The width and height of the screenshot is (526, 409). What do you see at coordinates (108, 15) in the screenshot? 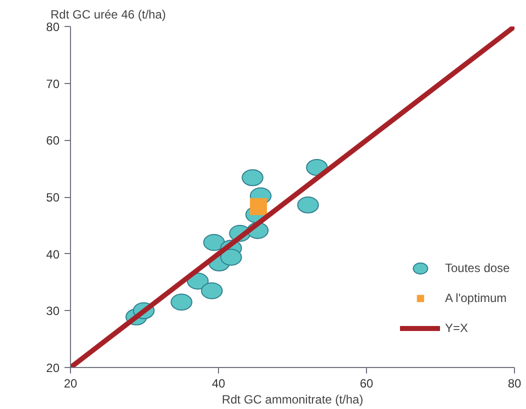
I see `y-axis-title: Rdt GC urée 46 (t/ha)` at bounding box center [108, 15].